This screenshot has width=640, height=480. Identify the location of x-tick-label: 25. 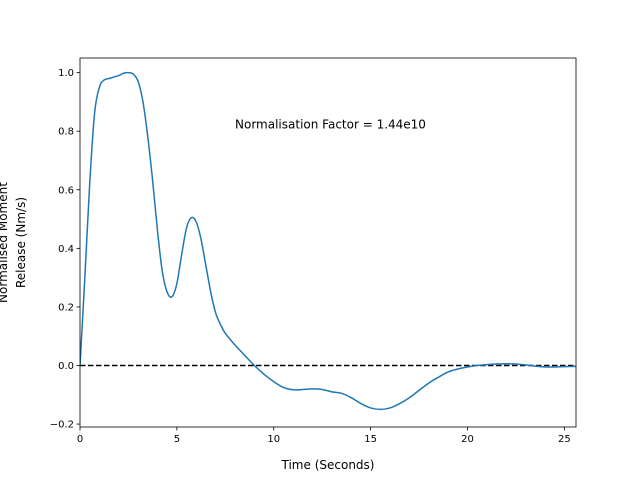
(564, 439).